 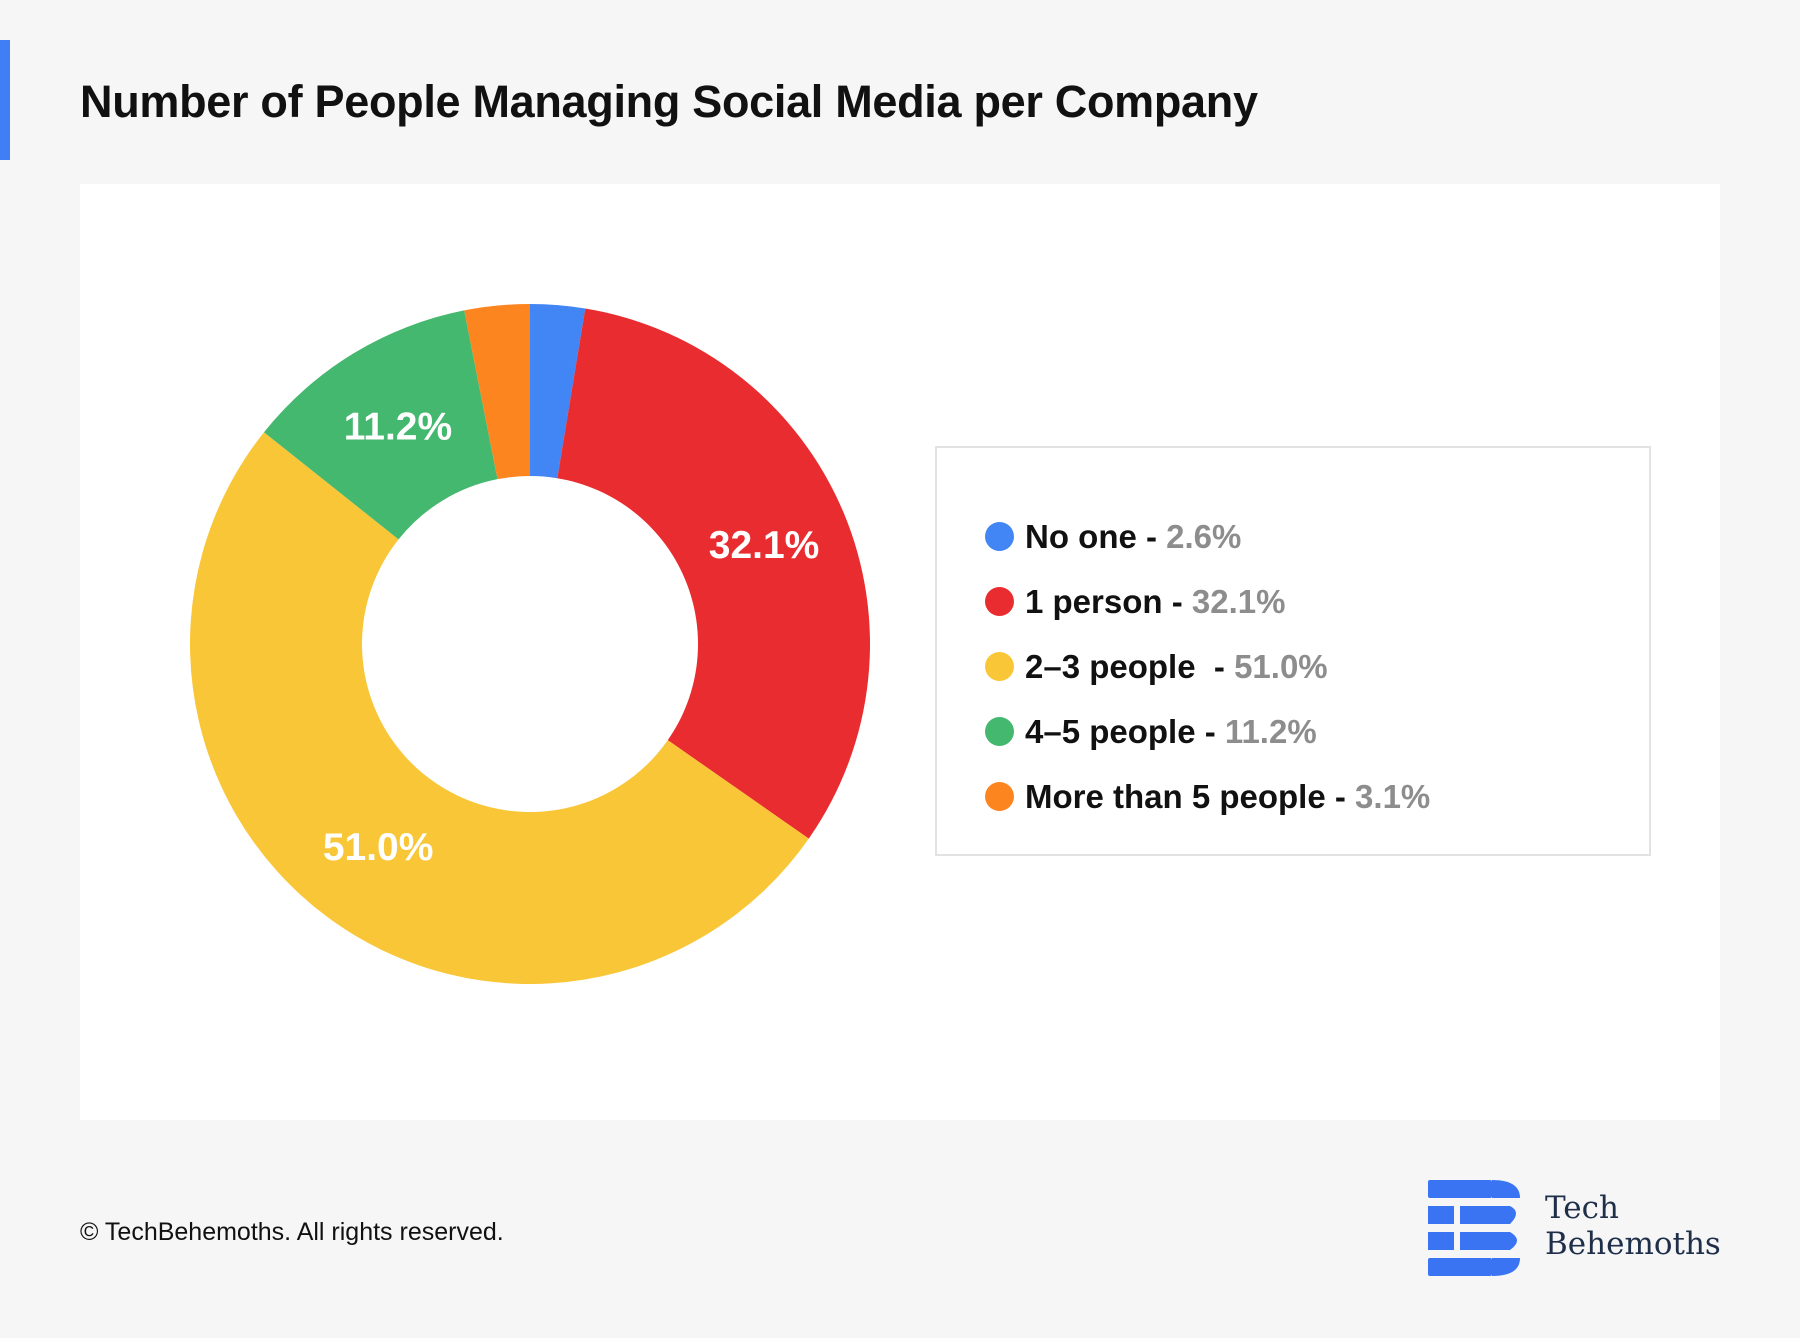 What do you see at coordinates (1633, 1244) in the screenshot?
I see `brand-wordmark-line-2: Behemoths` at bounding box center [1633, 1244].